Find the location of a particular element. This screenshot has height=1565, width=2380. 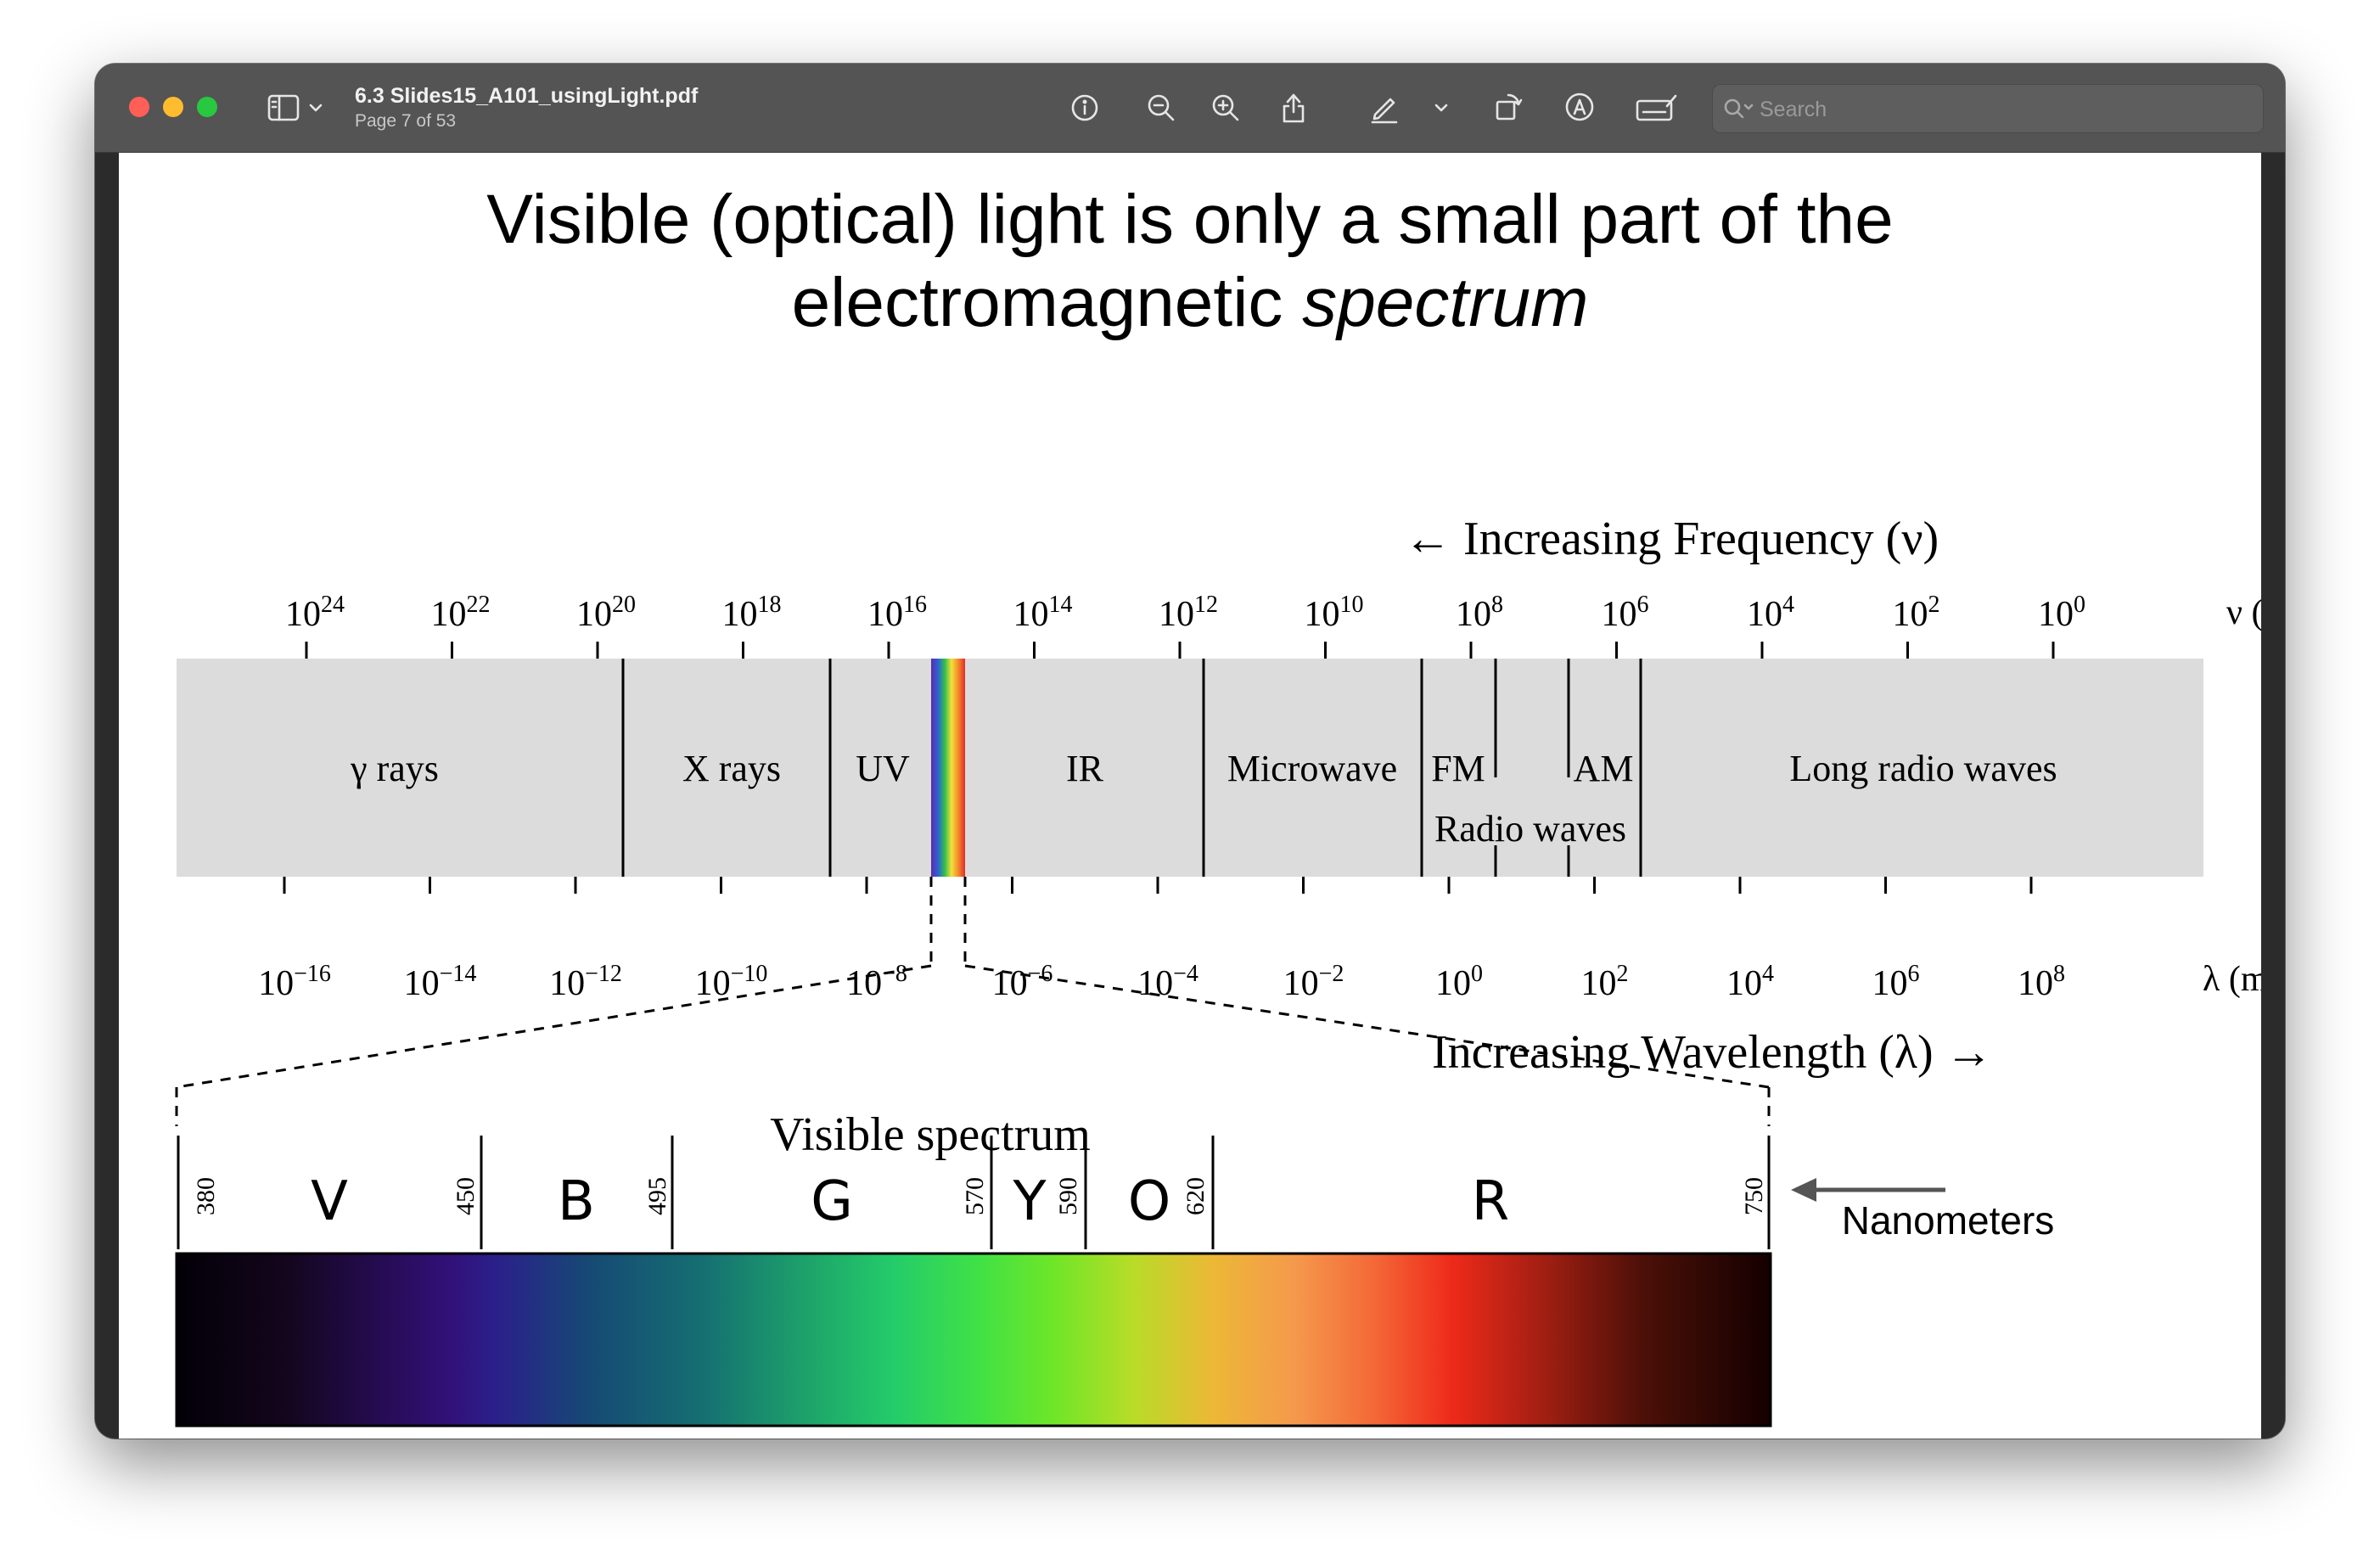

nm-495: 495 is located at coordinates (657, 1196).